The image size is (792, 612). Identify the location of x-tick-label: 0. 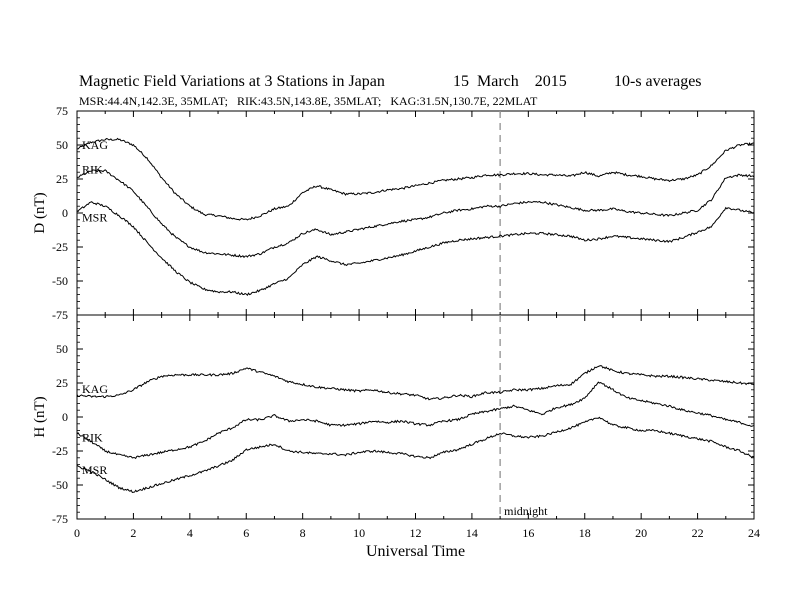
(77, 533).